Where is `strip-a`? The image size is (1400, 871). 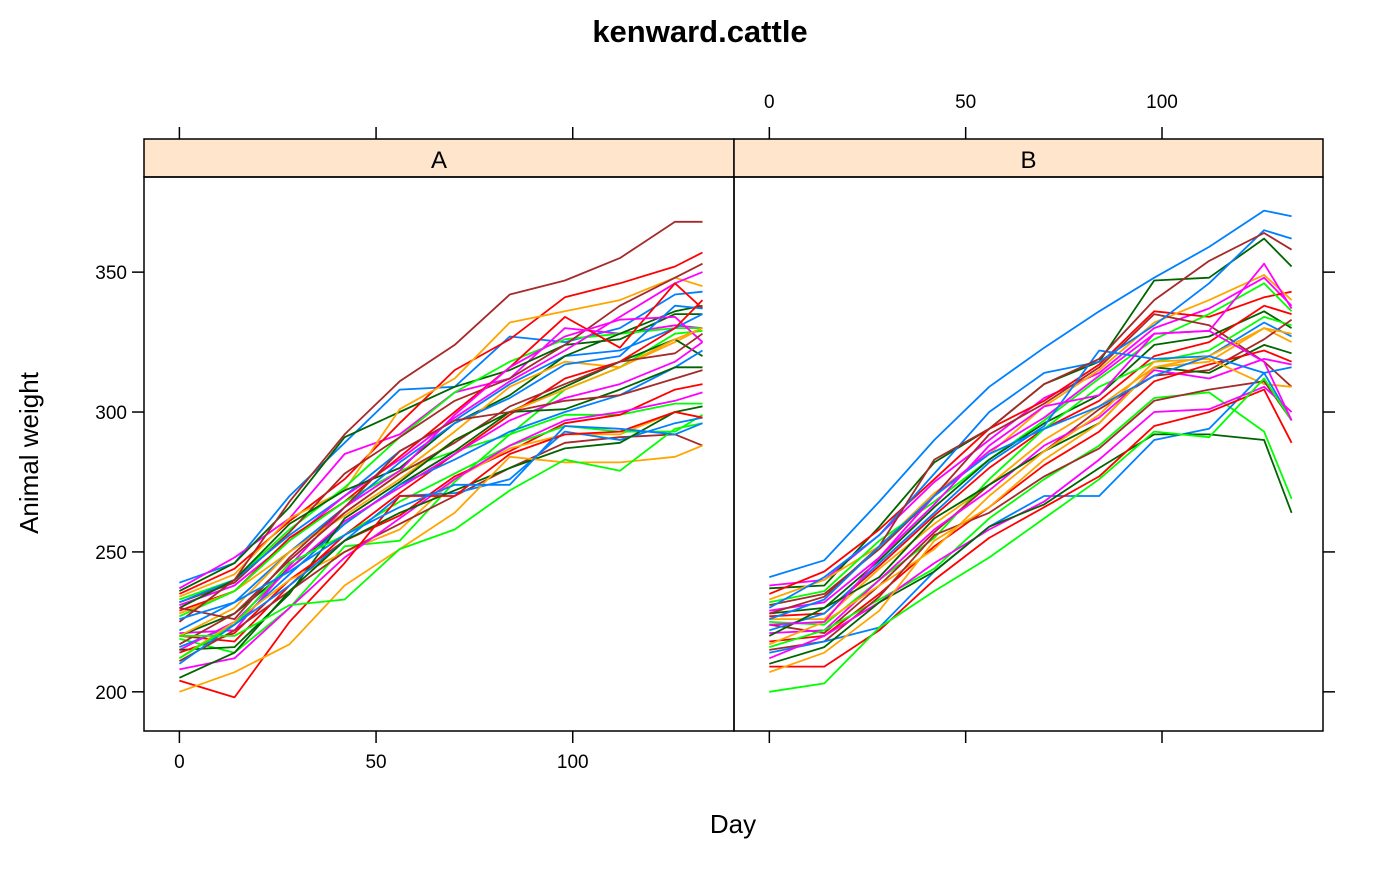 strip-a is located at coordinates (439, 158).